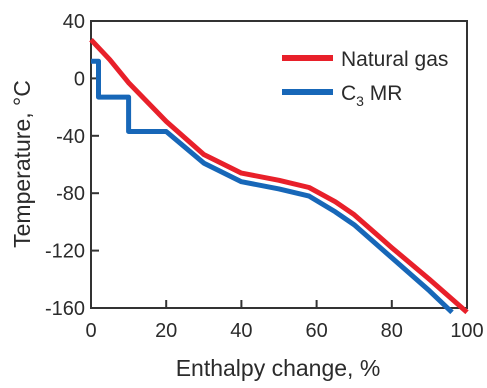 Image resolution: width=487 pixels, height=388 pixels. What do you see at coordinates (316, 331) in the screenshot?
I see `x-tick-label-60: 60` at bounding box center [316, 331].